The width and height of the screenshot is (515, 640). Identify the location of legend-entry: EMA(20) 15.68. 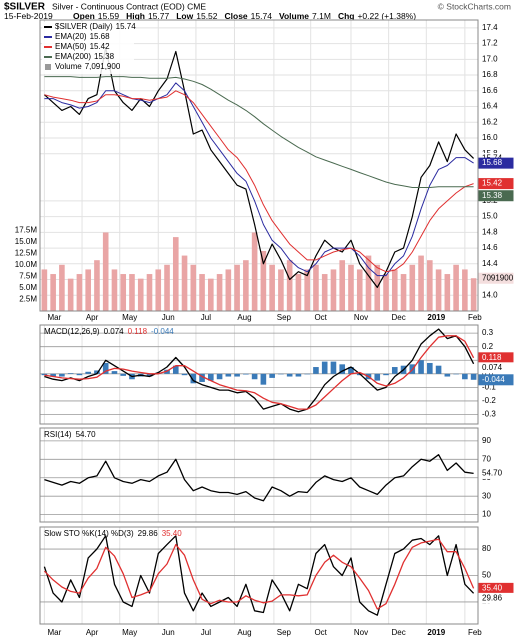
(82, 36).